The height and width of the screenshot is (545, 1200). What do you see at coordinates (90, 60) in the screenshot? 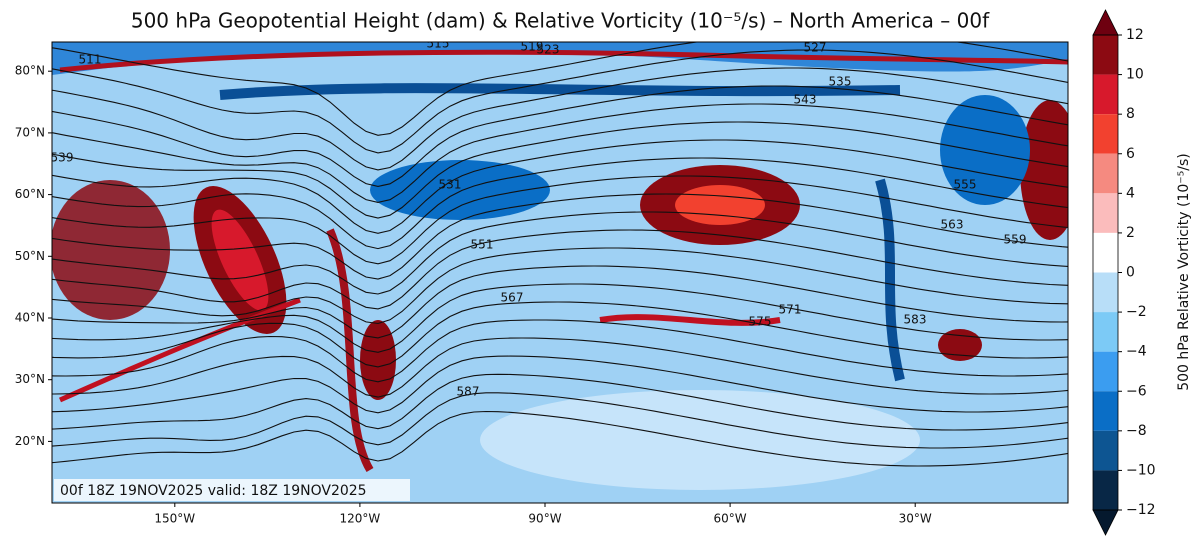
I see `contour-label: 511` at bounding box center [90, 60].